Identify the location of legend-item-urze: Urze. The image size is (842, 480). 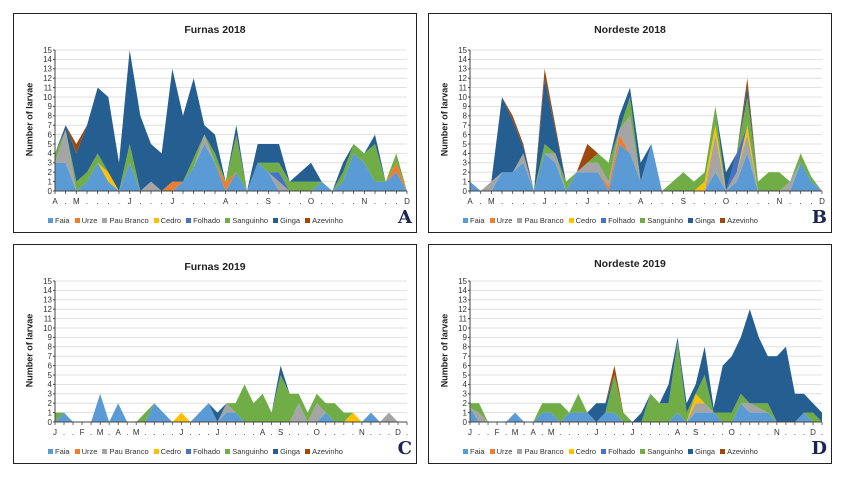
(85, 220).